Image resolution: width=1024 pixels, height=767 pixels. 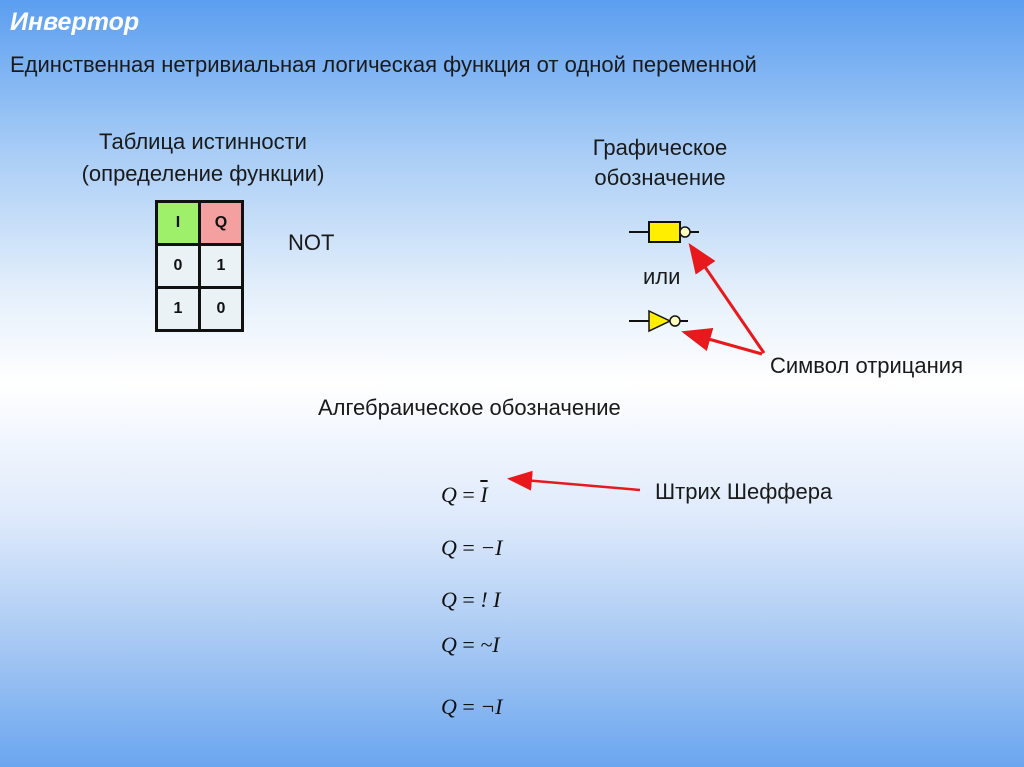 I want to click on negation-symbol-label: Символ отрицания, so click(x=866, y=365).